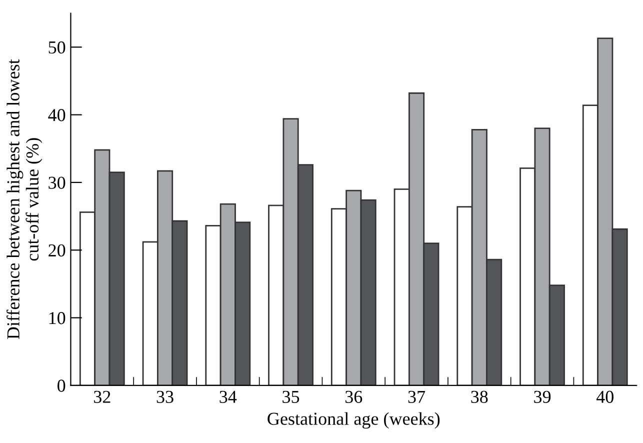  What do you see at coordinates (354, 420) in the screenshot?
I see `x-axis-title: Gestational age (weeks)` at bounding box center [354, 420].